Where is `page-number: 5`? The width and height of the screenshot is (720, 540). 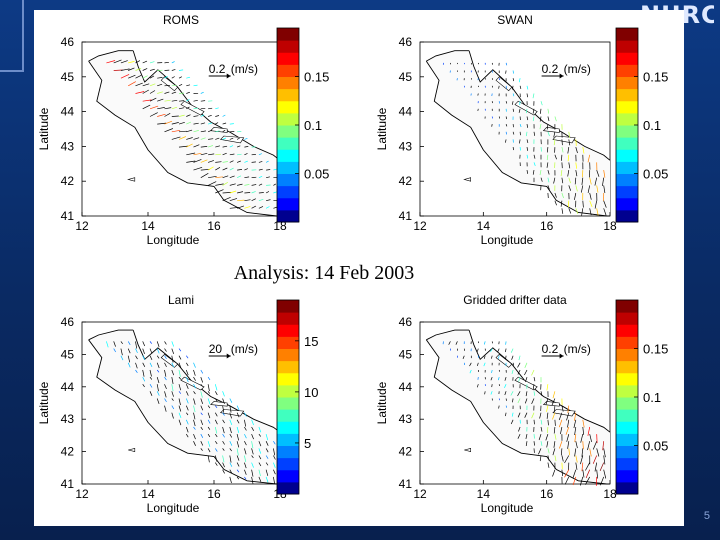
page-number: 5 is located at coordinates (706, 516).